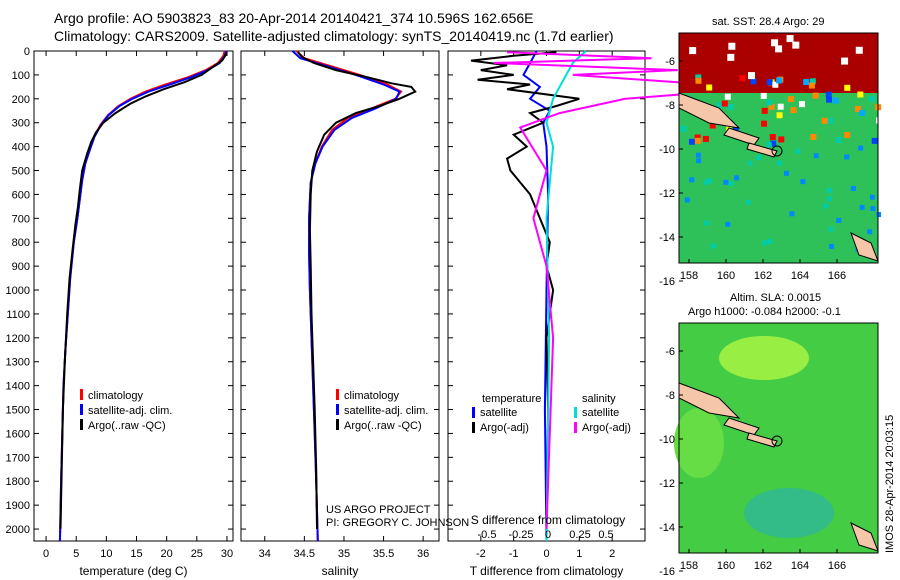  I want to click on lat-tick-label: -10, so click(667, 440).